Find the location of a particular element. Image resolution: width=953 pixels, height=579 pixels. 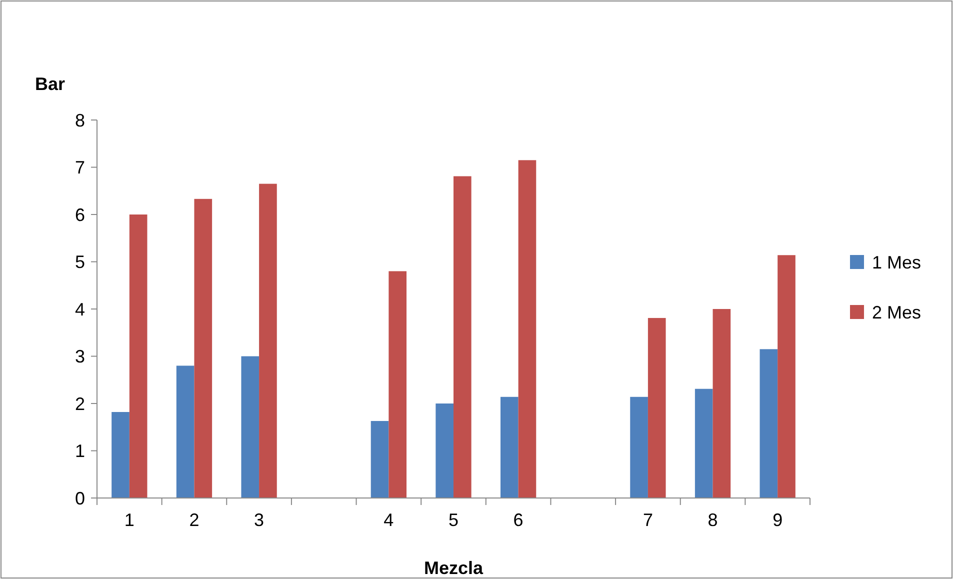

x-axis-title: Mezcla is located at coordinates (454, 568).